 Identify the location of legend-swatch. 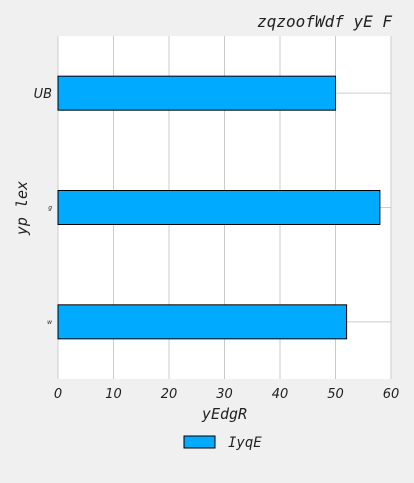
(199, 442).